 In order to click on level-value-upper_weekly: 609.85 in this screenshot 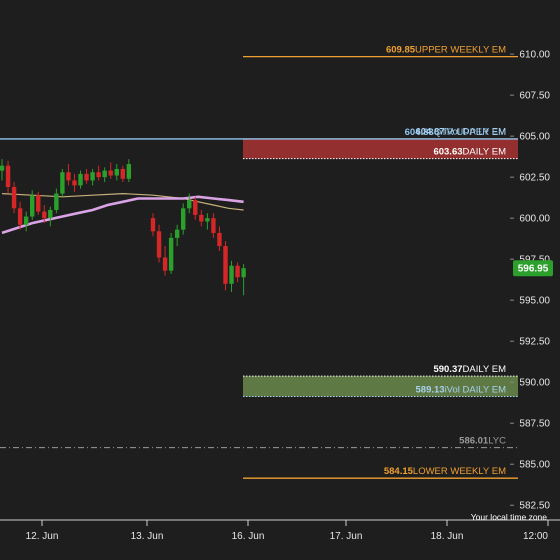, I will do `click(401, 50)`.